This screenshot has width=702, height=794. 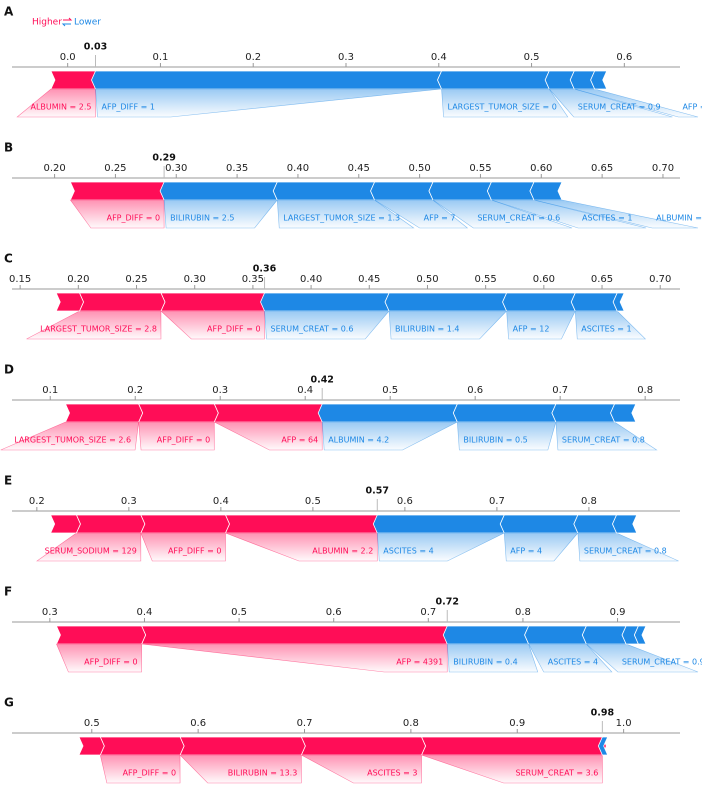 What do you see at coordinates (342, 551) in the screenshot?
I see `positive-label: ALBUMIN = 2.2` at bounding box center [342, 551].